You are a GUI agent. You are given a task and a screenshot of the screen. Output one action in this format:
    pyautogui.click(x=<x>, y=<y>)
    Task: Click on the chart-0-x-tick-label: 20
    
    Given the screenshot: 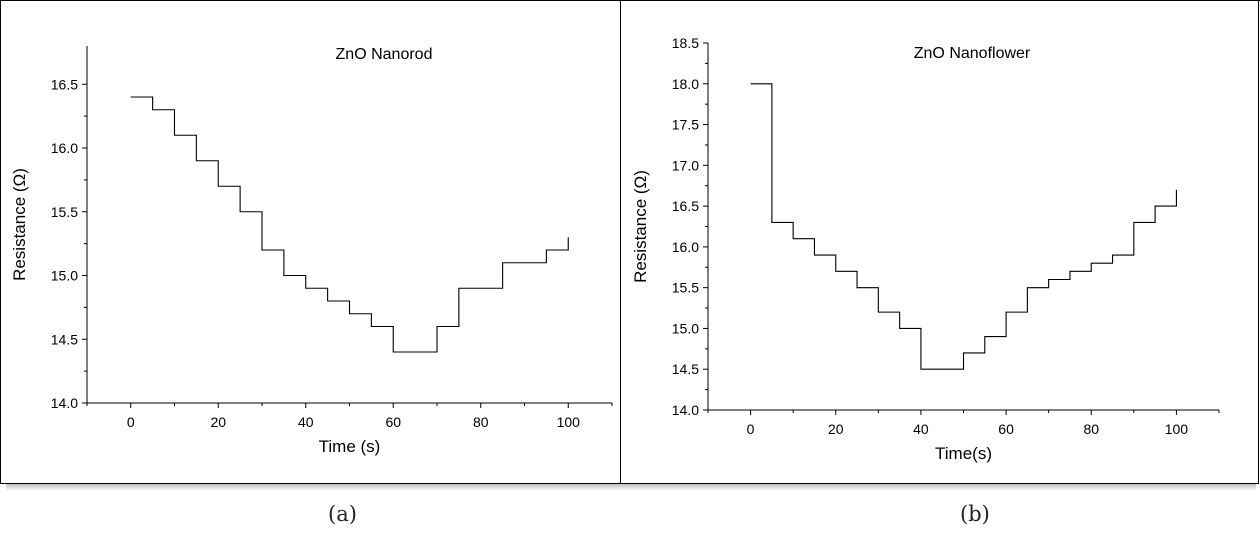 What is the action you would take?
    pyautogui.click(x=218, y=422)
    